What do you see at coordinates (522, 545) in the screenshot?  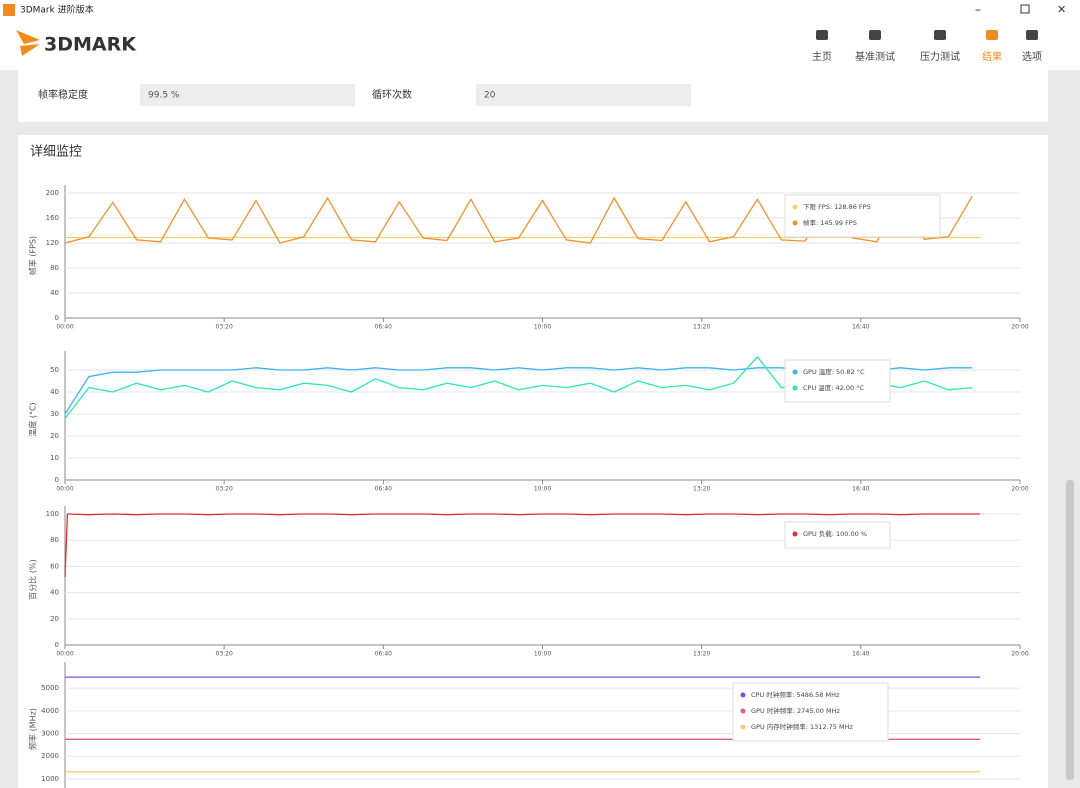 I see `series-line` at bounding box center [522, 545].